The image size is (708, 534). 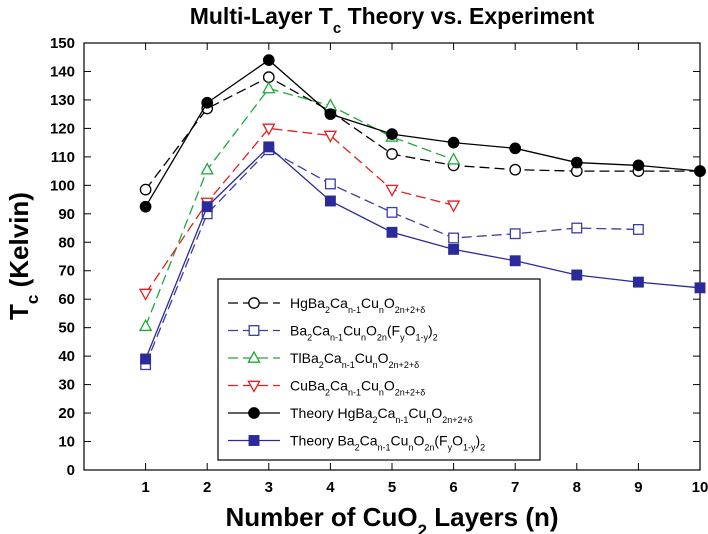 What do you see at coordinates (357, 388) in the screenshot?
I see `legend-label: CuBa2Can-1CunO2n+2+δ` at bounding box center [357, 388].